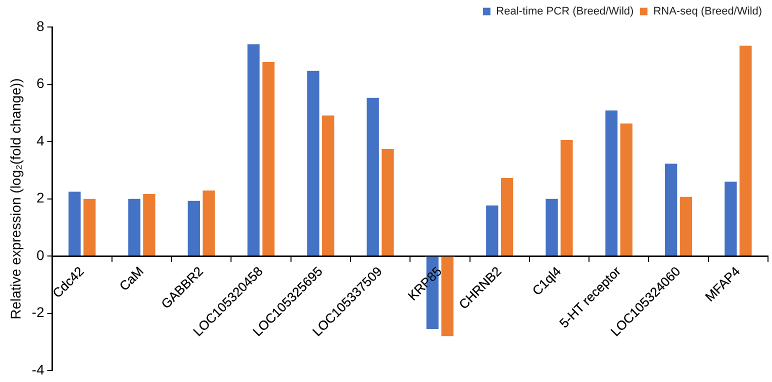 The width and height of the screenshot is (772, 382). I want to click on y-tick-label: 2, so click(40, 198).